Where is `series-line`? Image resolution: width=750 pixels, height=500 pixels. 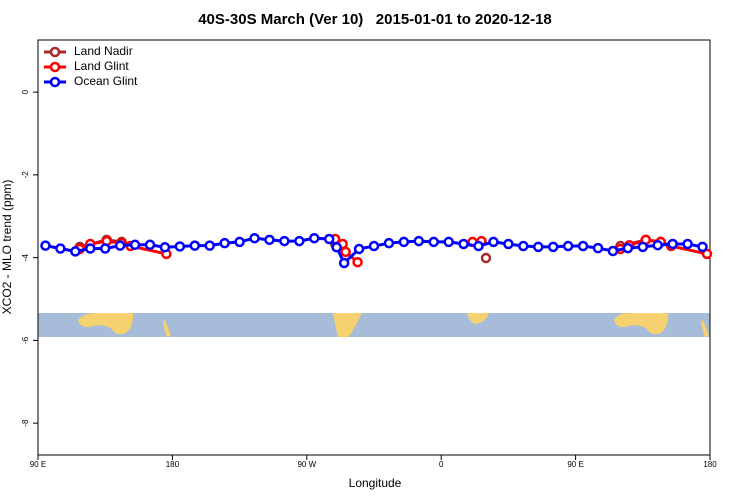 series-line is located at coordinates (374, 251).